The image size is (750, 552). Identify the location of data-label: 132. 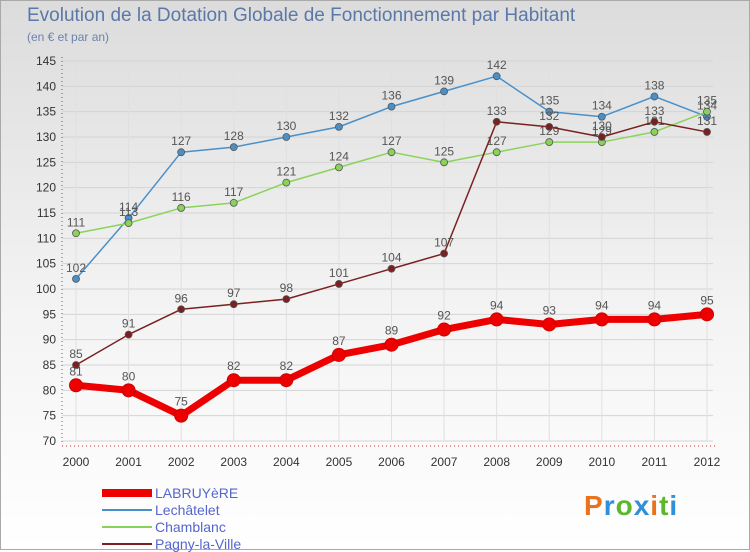
(549, 116).